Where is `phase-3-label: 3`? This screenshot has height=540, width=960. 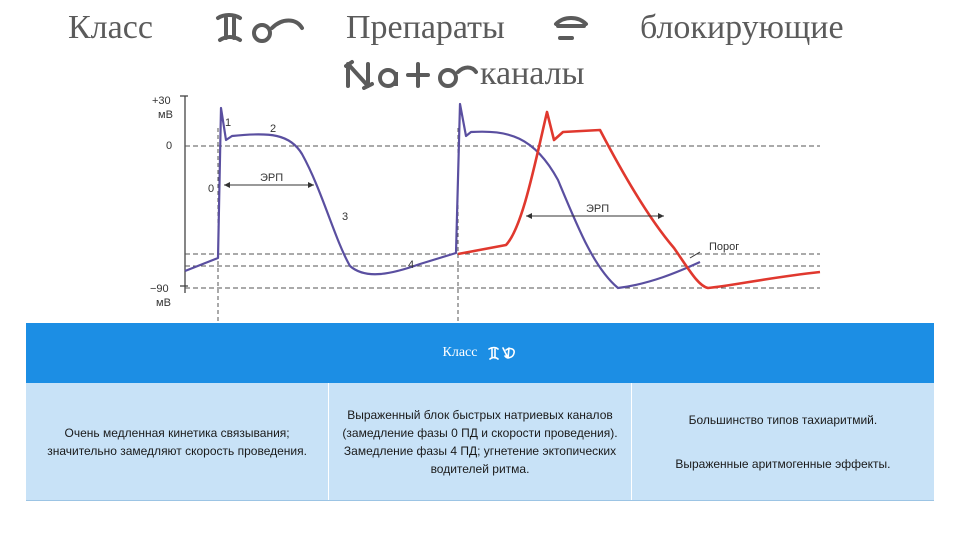
phase-3-label: 3 is located at coordinates (345, 217).